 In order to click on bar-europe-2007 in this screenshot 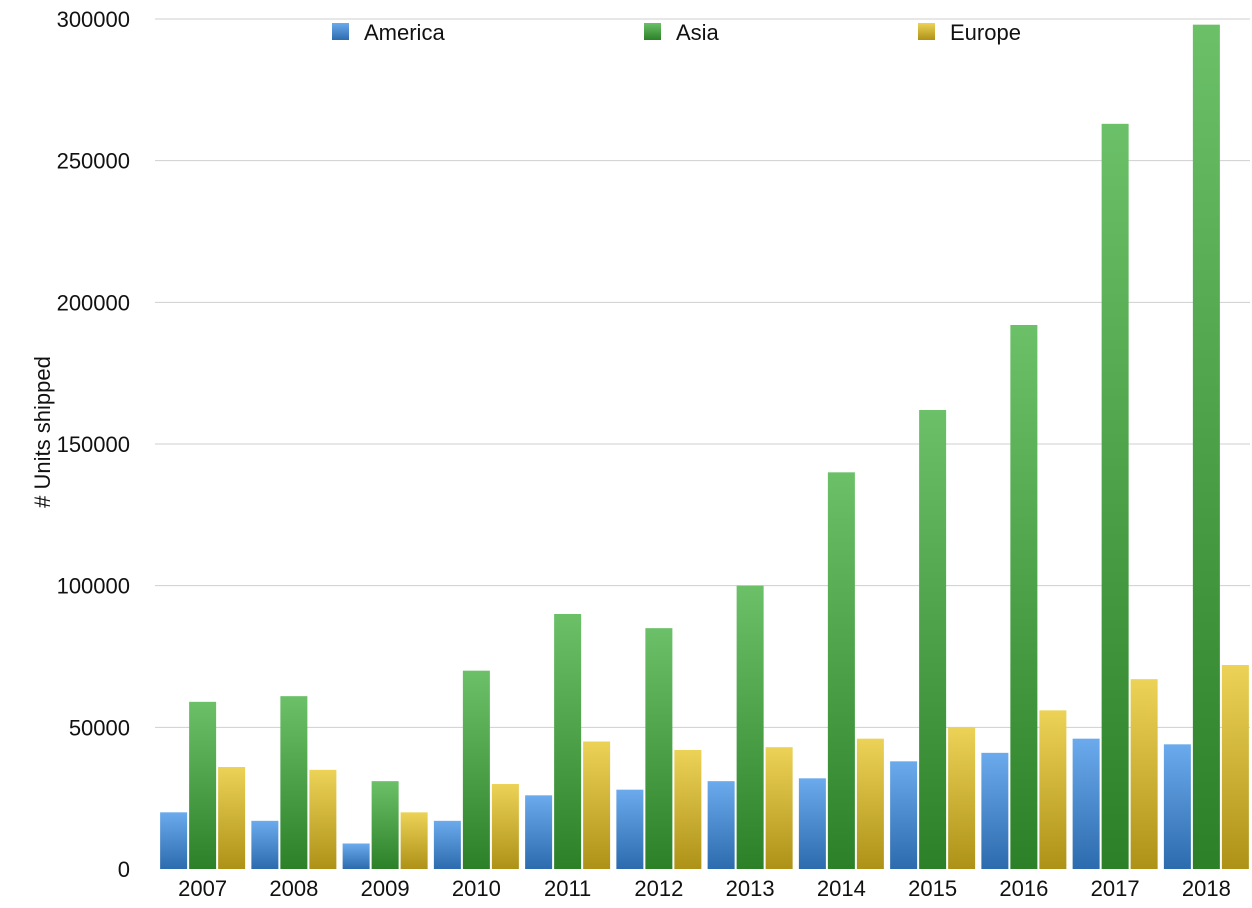, I will do `click(232, 818)`.